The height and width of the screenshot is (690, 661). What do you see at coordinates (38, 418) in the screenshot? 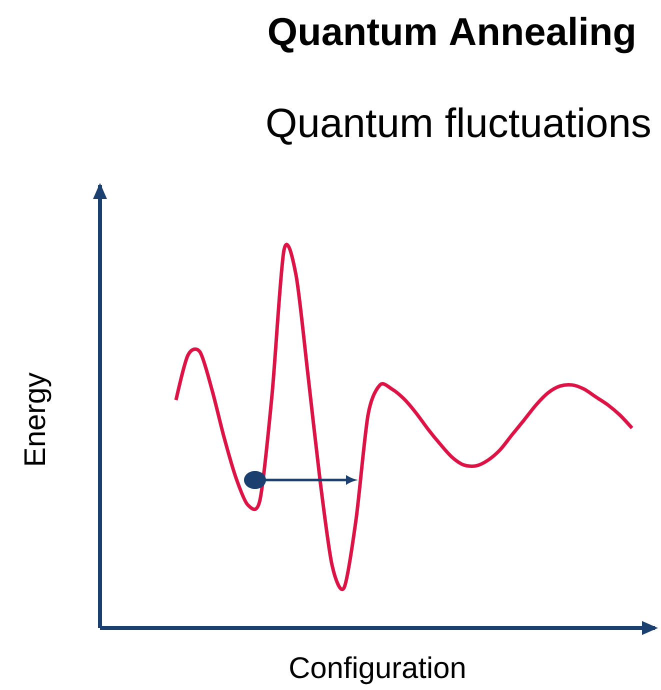
I see `y-axis-title: Energy` at bounding box center [38, 418].